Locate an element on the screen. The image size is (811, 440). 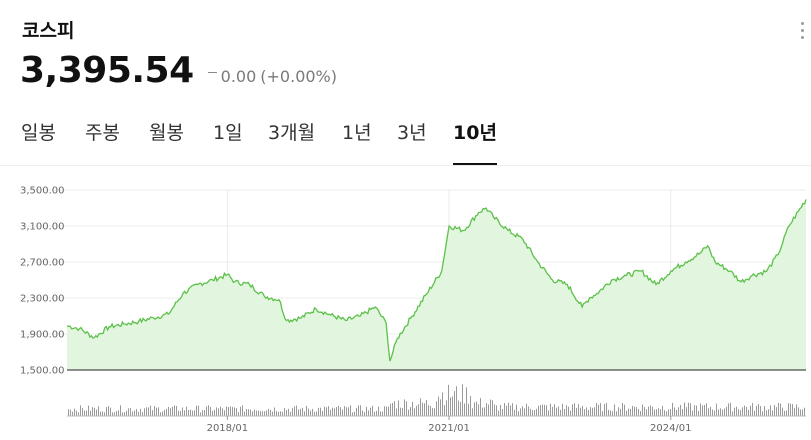
tab-1-day: 1일 is located at coordinates (228, 133).